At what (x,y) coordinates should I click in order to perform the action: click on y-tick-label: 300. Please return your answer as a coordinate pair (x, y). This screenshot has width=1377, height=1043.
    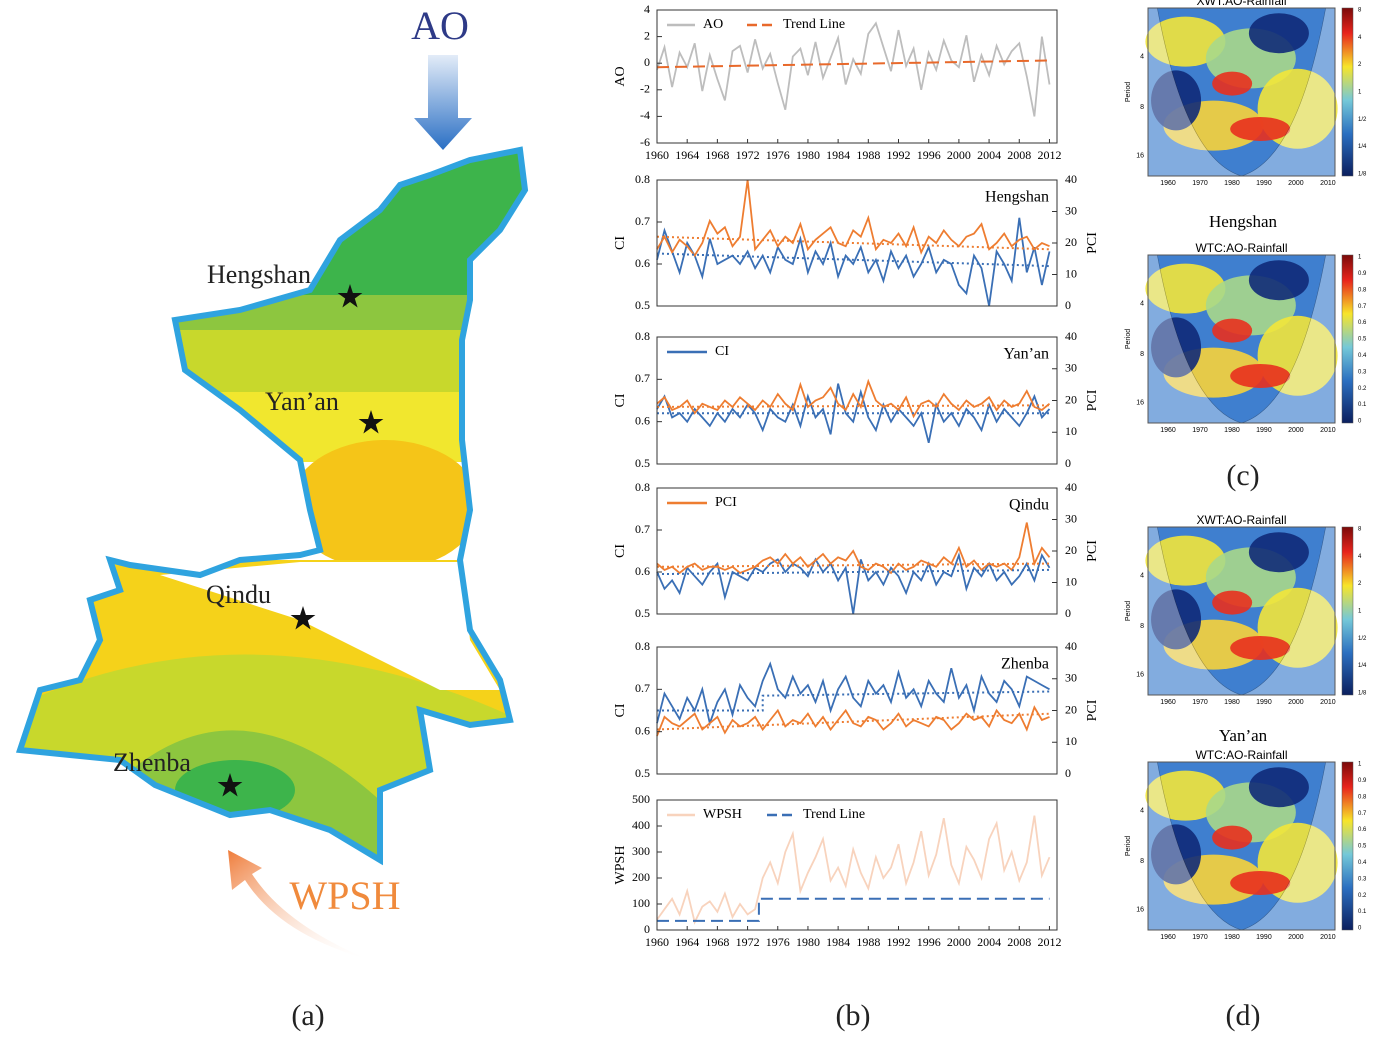
    Looking at the image, I should click on (641, 851).